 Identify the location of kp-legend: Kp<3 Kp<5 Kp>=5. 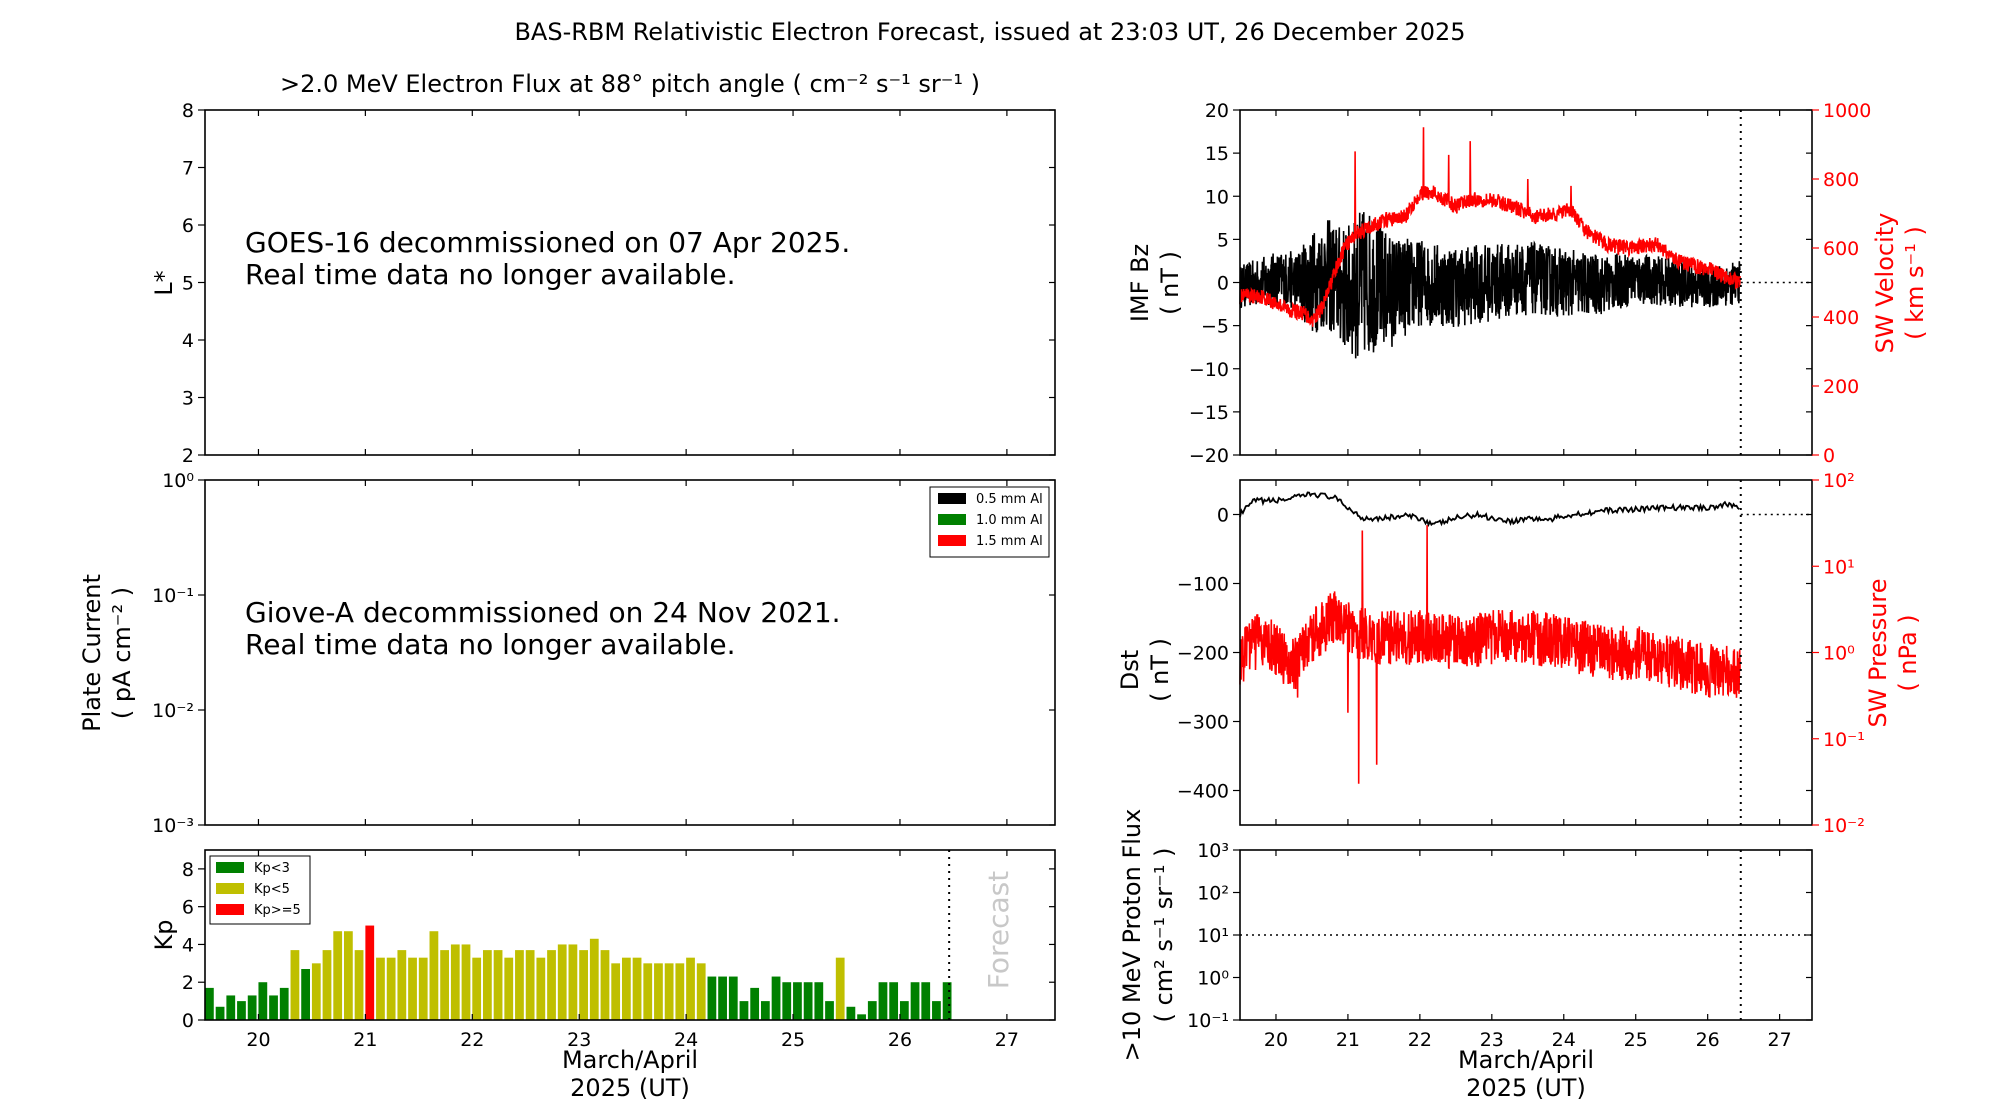
(260, 890).